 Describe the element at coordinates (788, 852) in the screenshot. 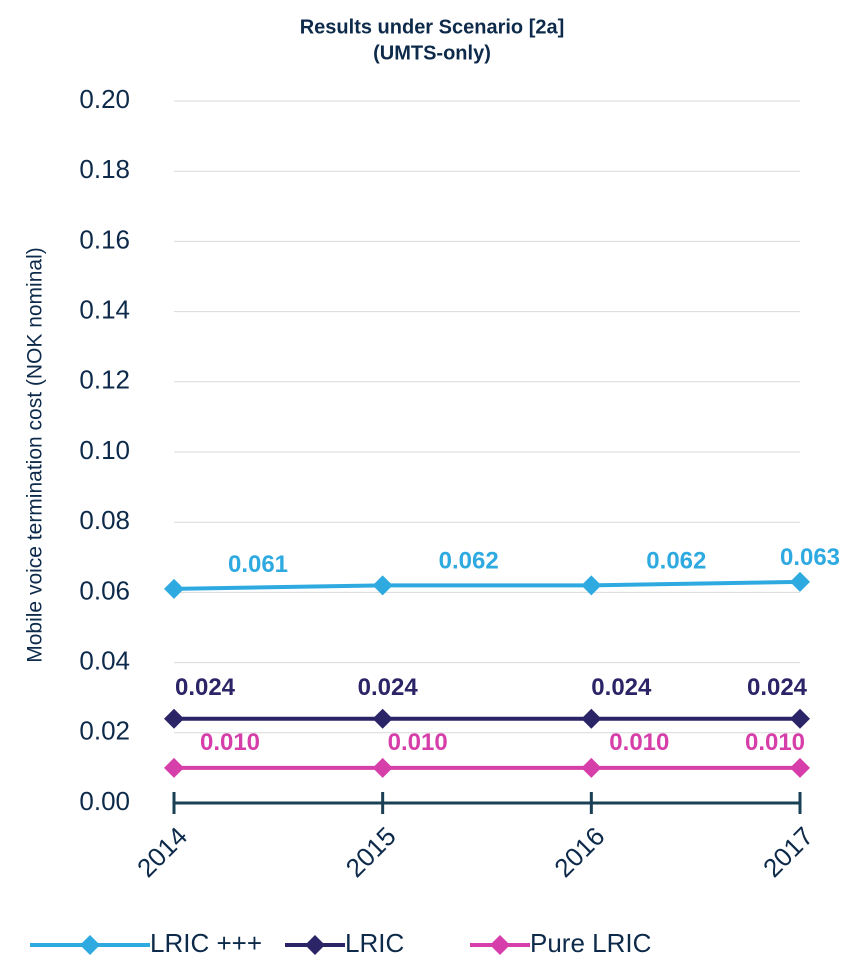

I see `x-tick-label: 2017` at that location.